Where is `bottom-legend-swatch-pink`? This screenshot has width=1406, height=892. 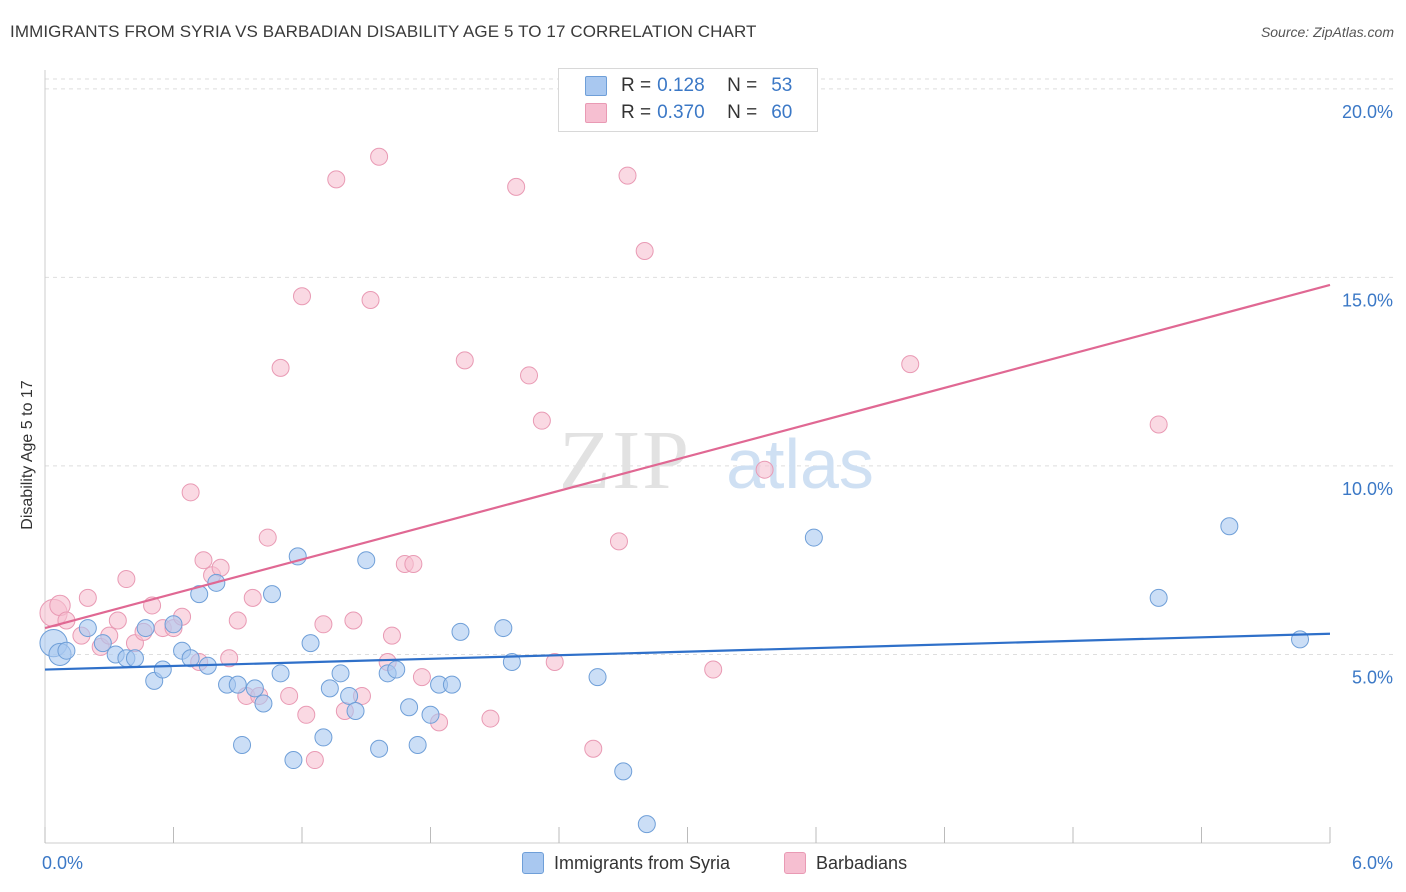 bottom-legend-swatch-pink is located at coordinates (795, 863).